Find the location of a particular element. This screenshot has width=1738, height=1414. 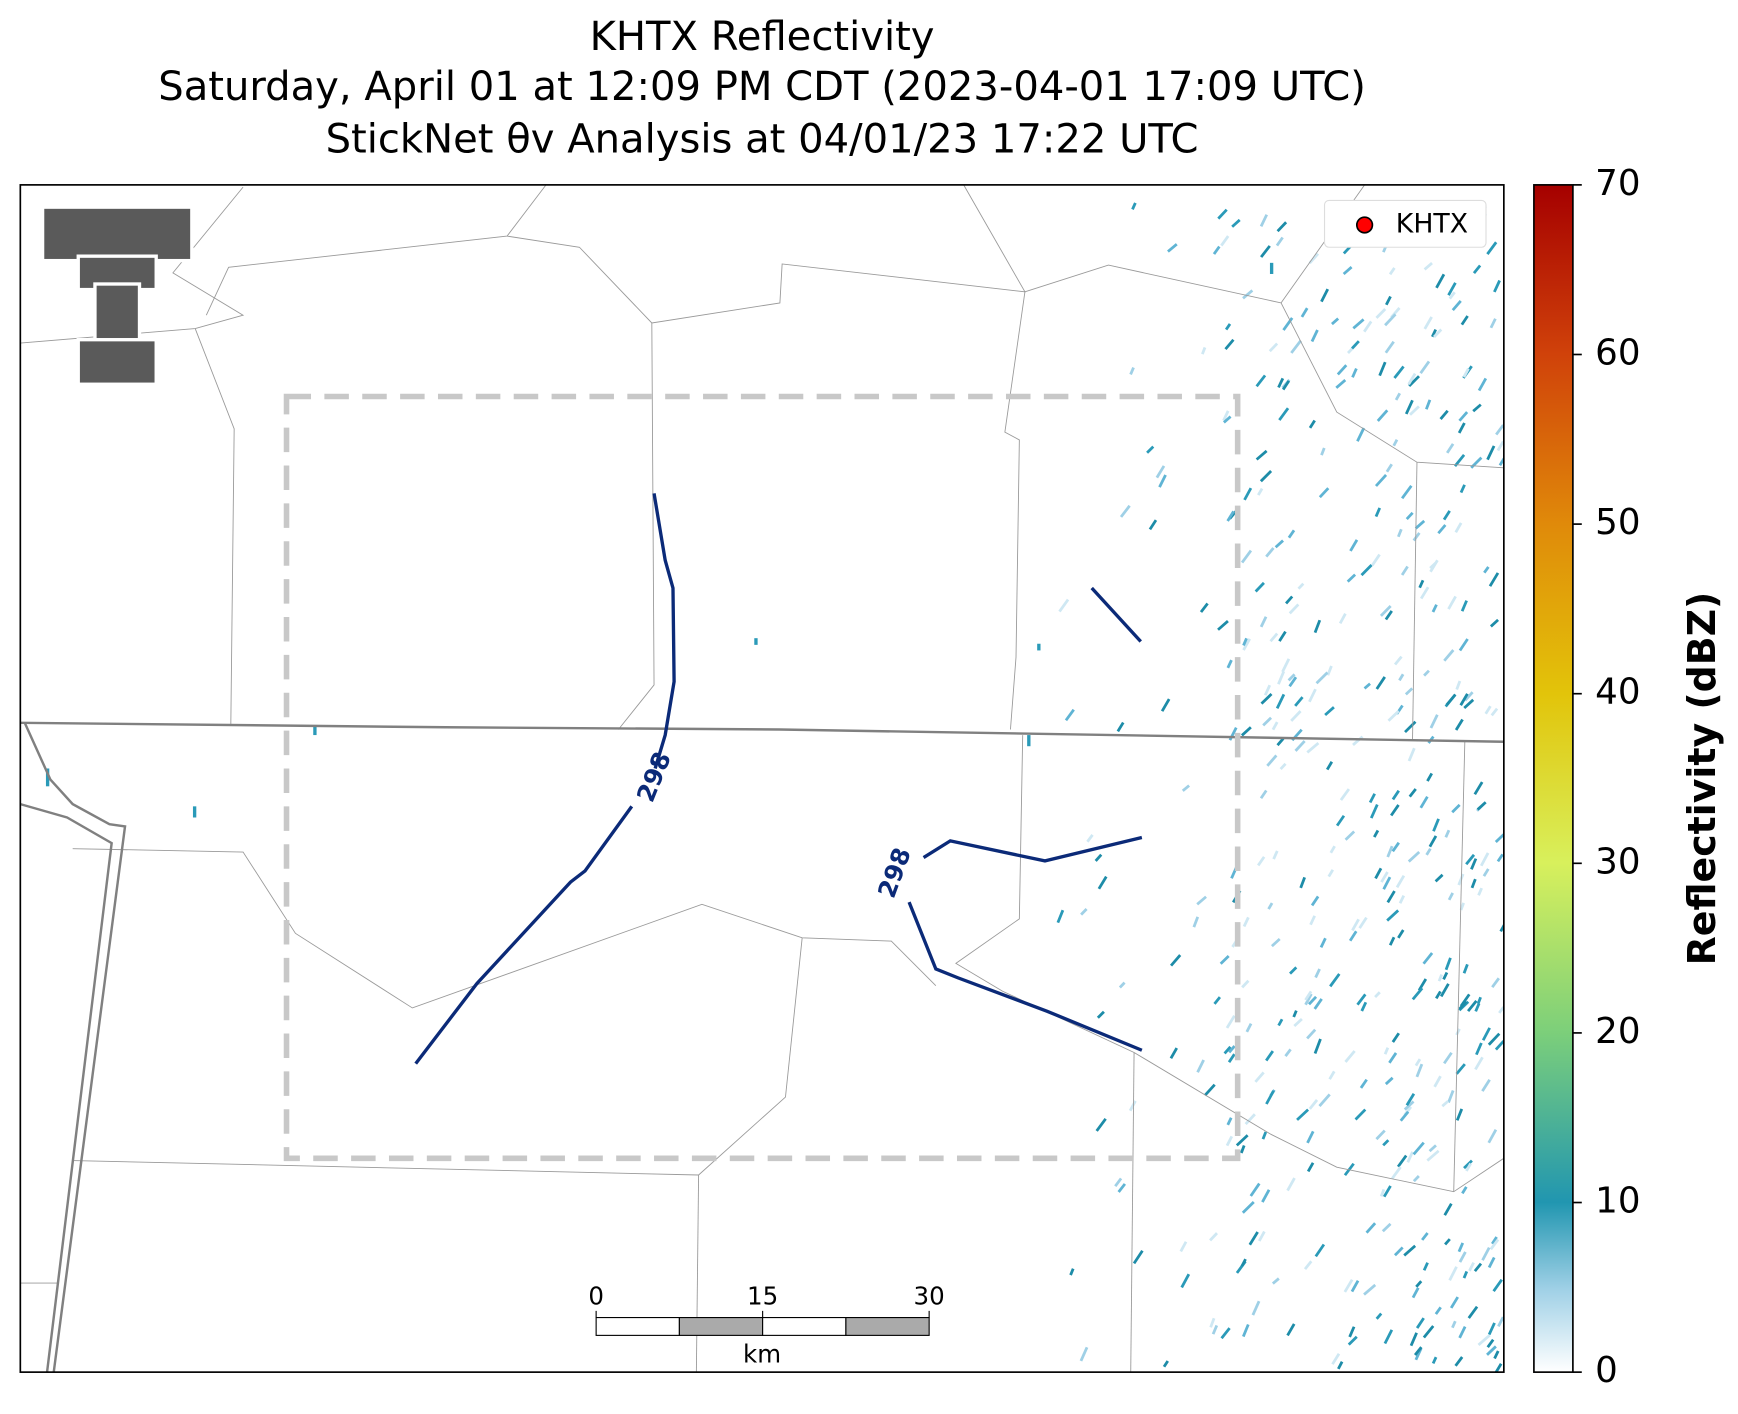

contour-line is located at coordinates (664, 631).